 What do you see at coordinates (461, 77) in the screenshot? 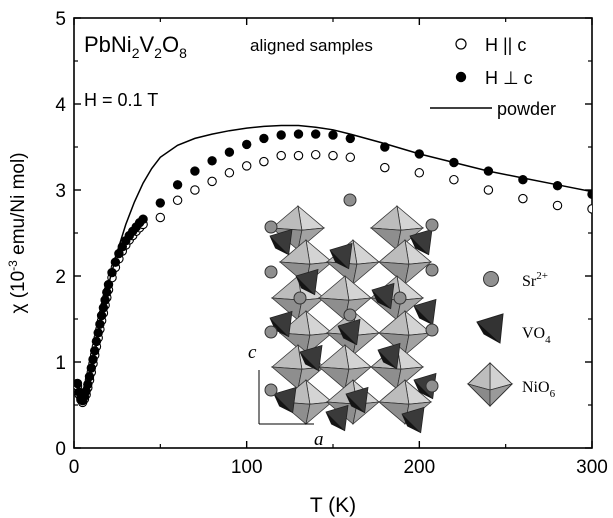
I see `legend-marker-filled` at bounding box center [461, 77].